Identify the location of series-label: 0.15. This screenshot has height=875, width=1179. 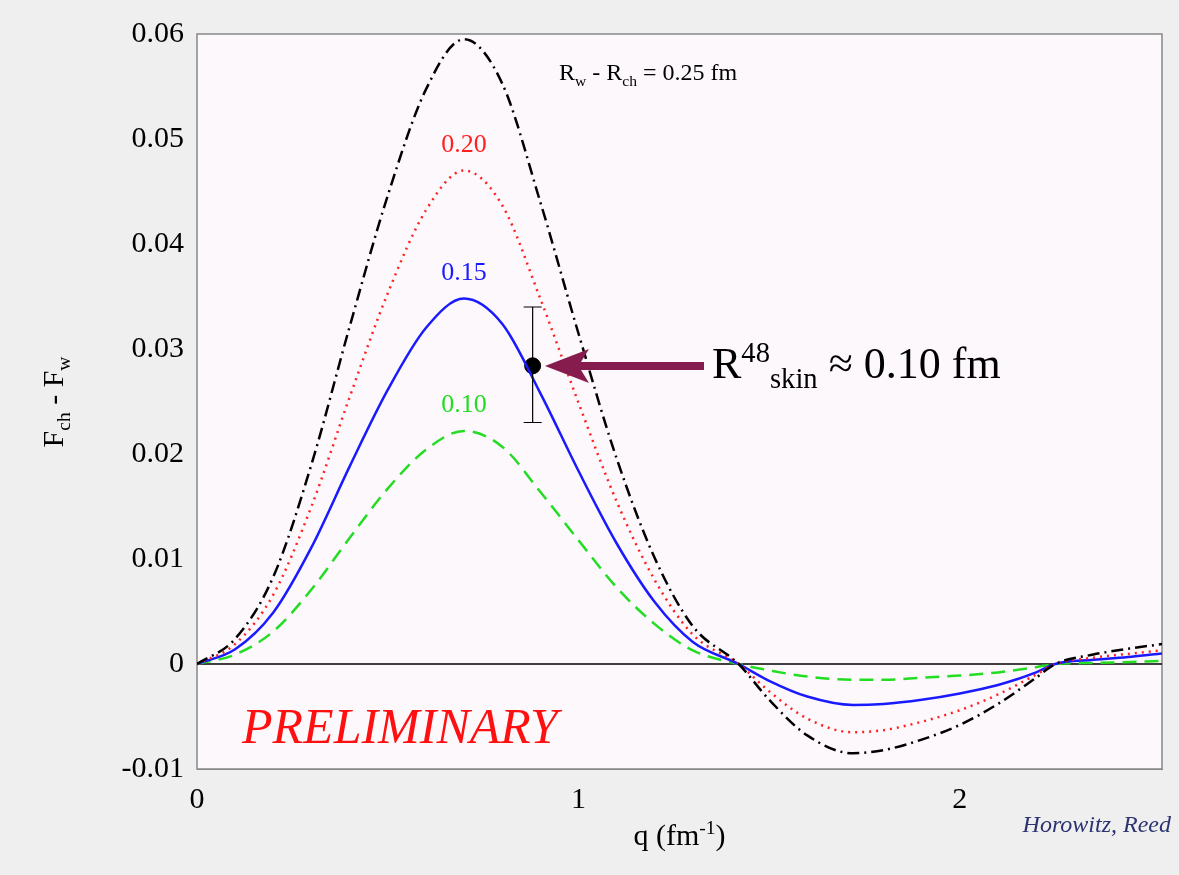
(464, 271).